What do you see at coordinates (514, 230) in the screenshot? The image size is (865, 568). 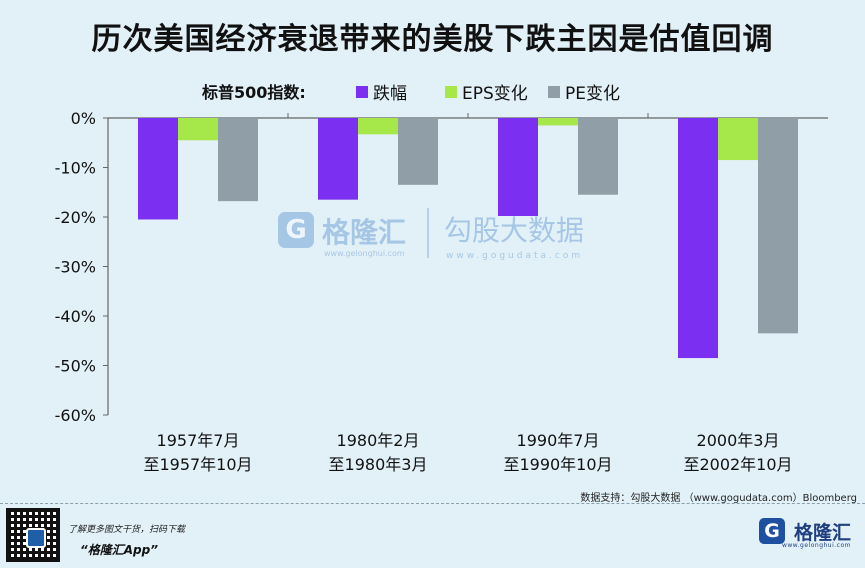 I see `watermark-data-text: 勾股大数据` at bounding box center [514, 230].